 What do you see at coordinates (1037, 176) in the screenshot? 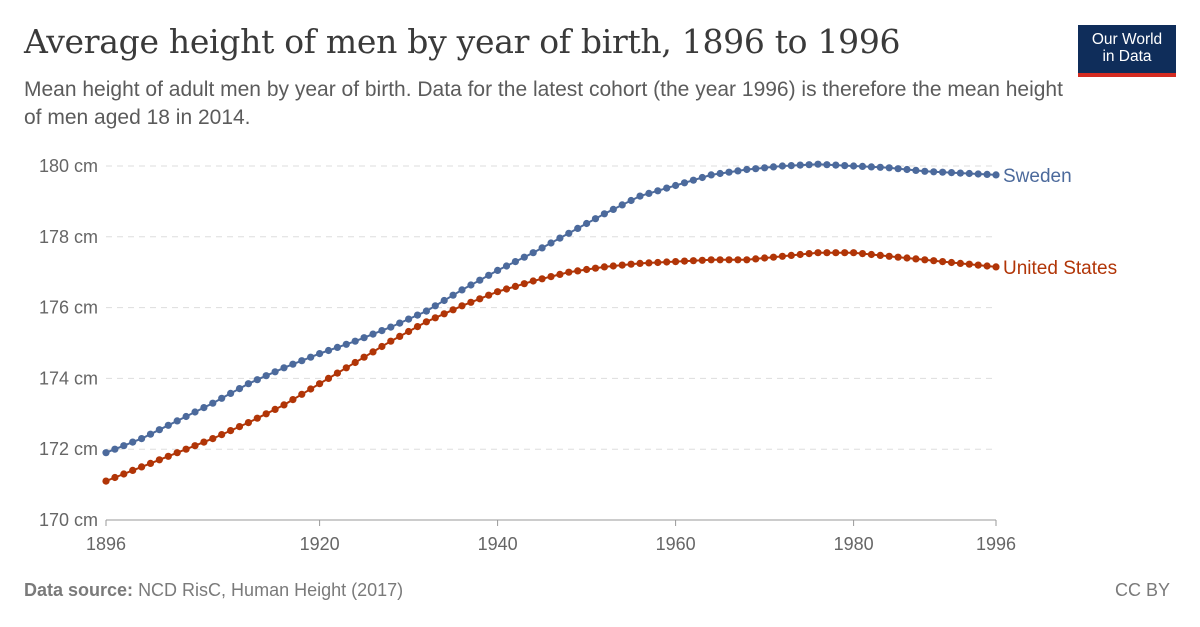
I see `series-label-sweden: Sweden` at bounding box center [1037, 176].